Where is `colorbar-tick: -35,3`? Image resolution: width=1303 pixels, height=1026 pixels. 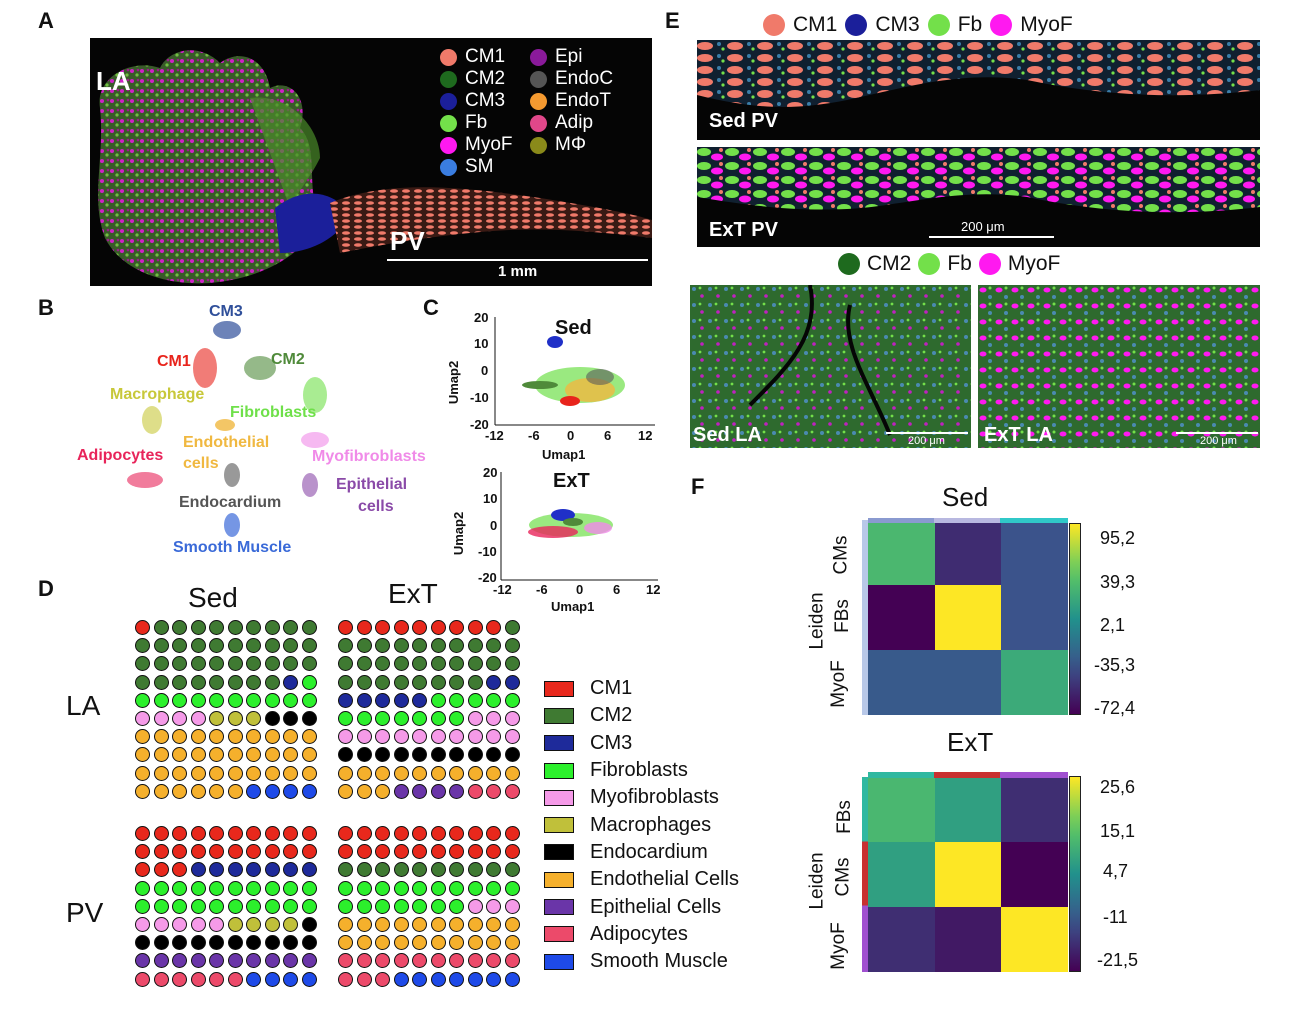 colorbar-tick: -35,3 is located at coordinates (1115, 665).